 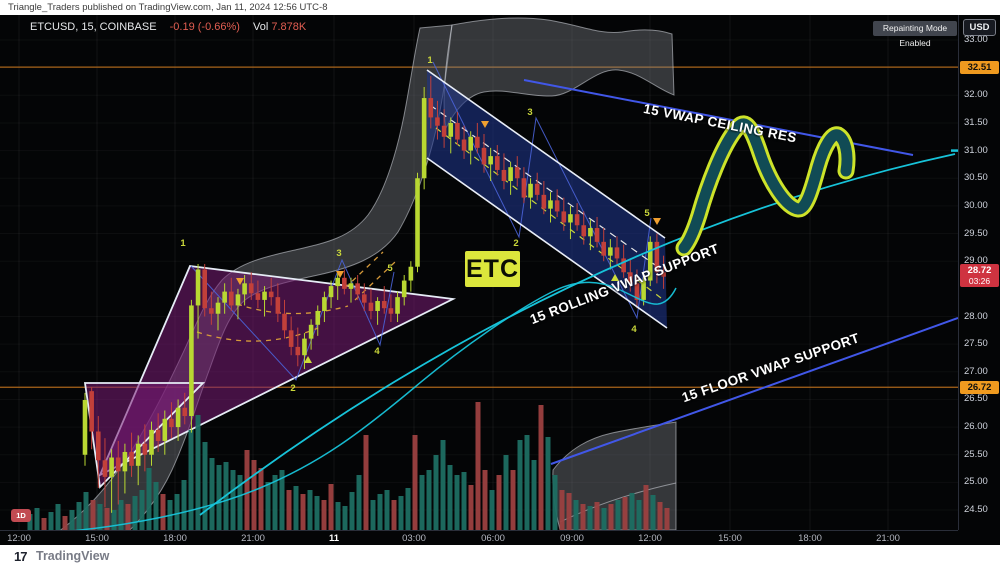 What do you see at coordinates (97, 538) in the screenshot?
I see `time-tick-label: 15:00` at bounding box center [97, 538].